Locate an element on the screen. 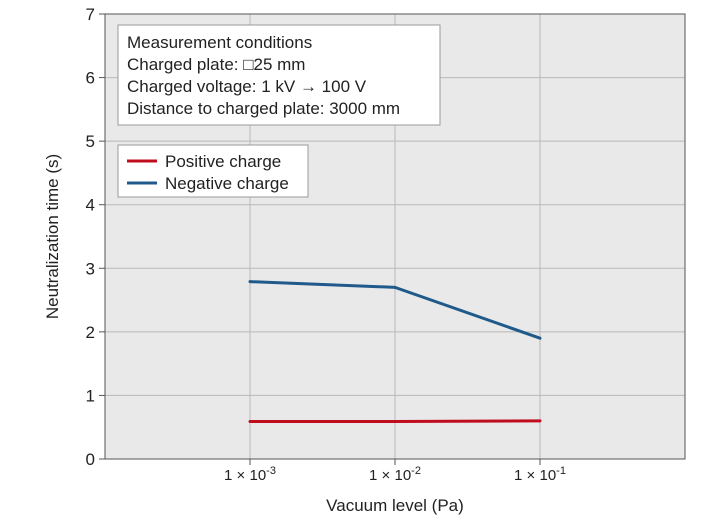 The height and width of the screenshot is (530, 723). y-tick-label: 6 is located at coordinates (90, 78).